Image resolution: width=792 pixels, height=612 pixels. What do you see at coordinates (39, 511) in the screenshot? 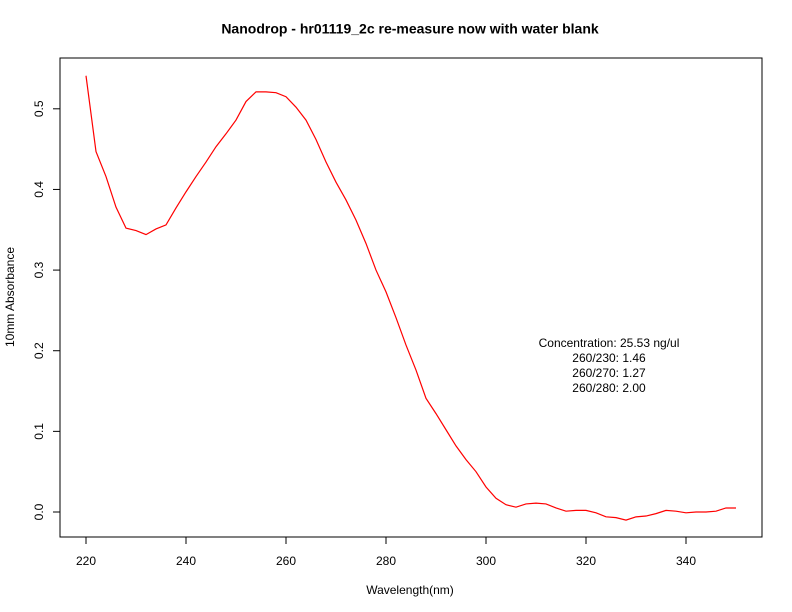
I see `y-tick-label: 0.0` at bounding box center [39, 511].